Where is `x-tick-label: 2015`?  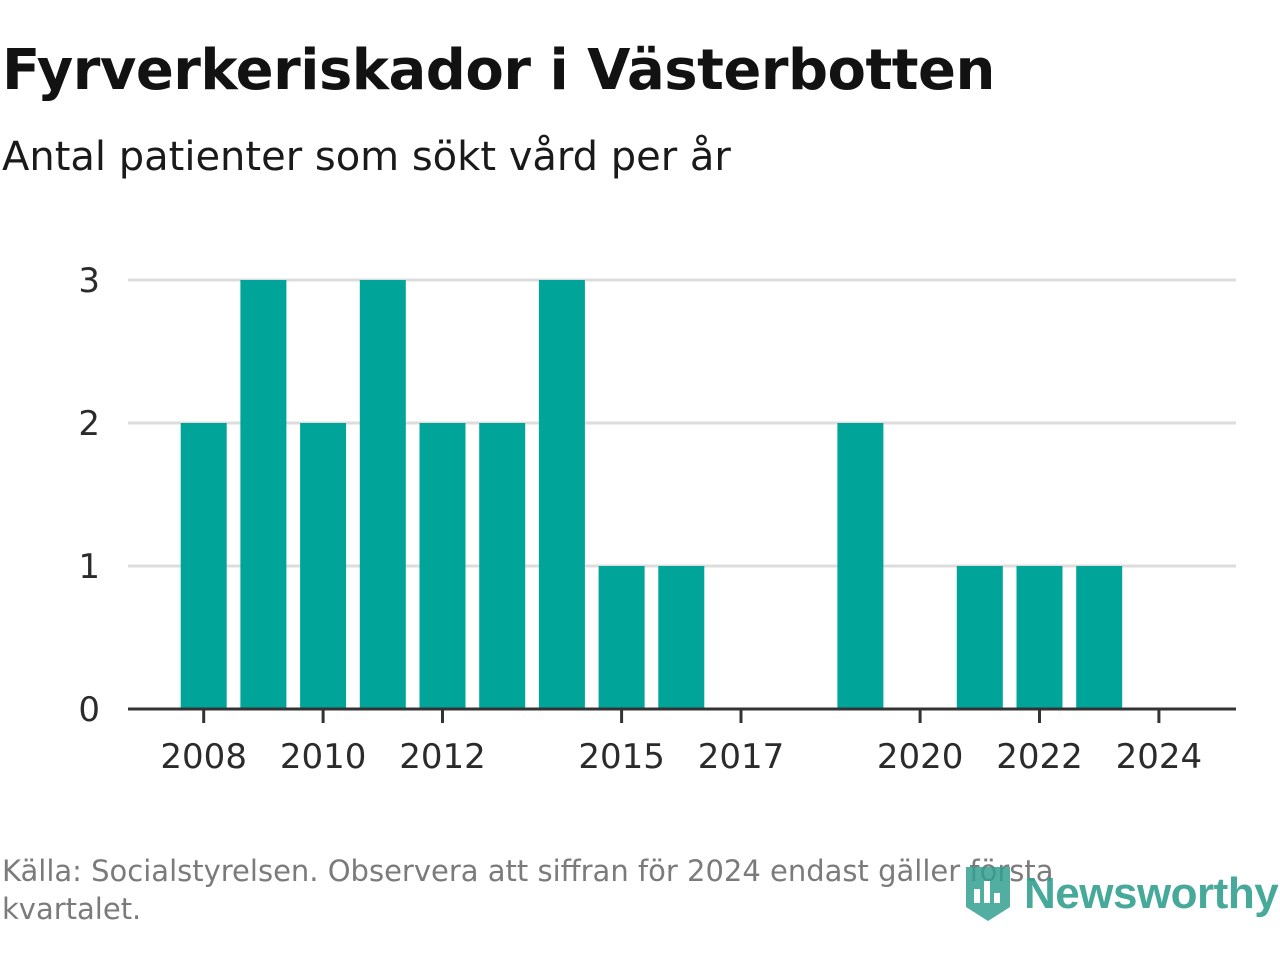 x-tick-label: 2015 is located at coordinates (621, 757).